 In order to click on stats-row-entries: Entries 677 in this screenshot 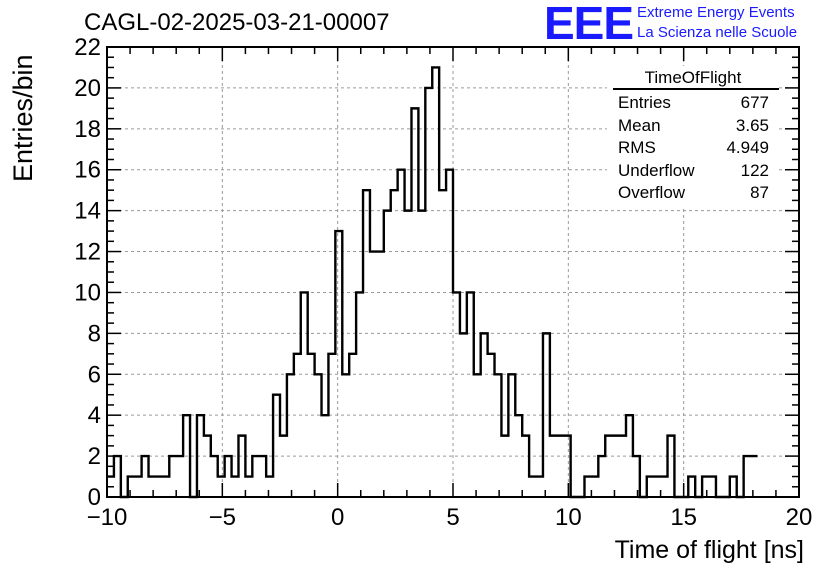, I will do `click(693, 104)`.